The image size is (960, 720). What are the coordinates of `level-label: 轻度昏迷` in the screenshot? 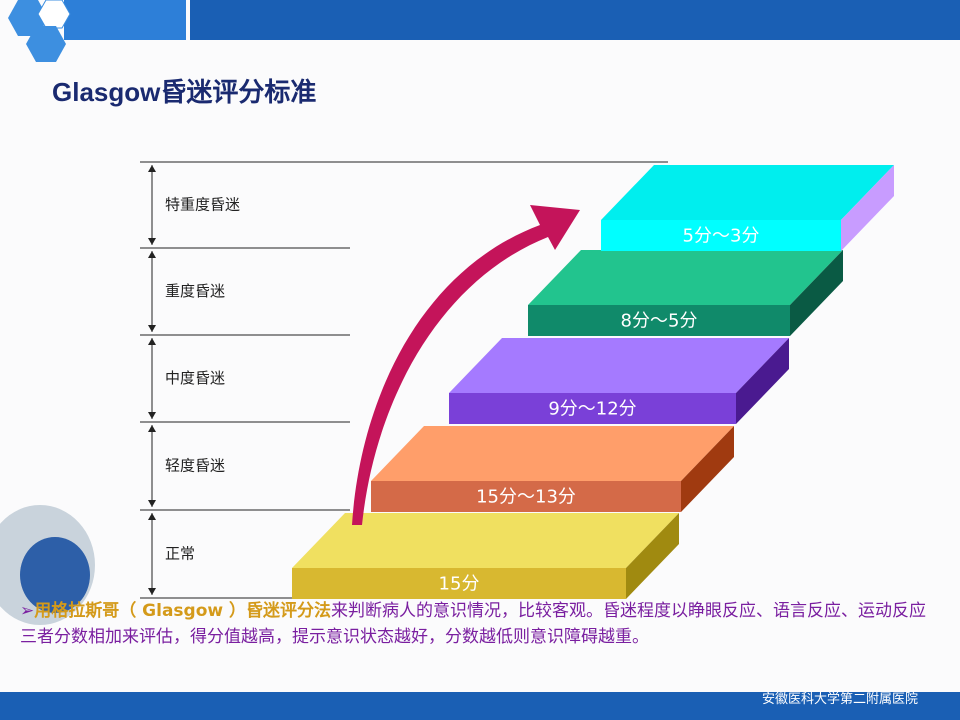 It's located at (195, 466).